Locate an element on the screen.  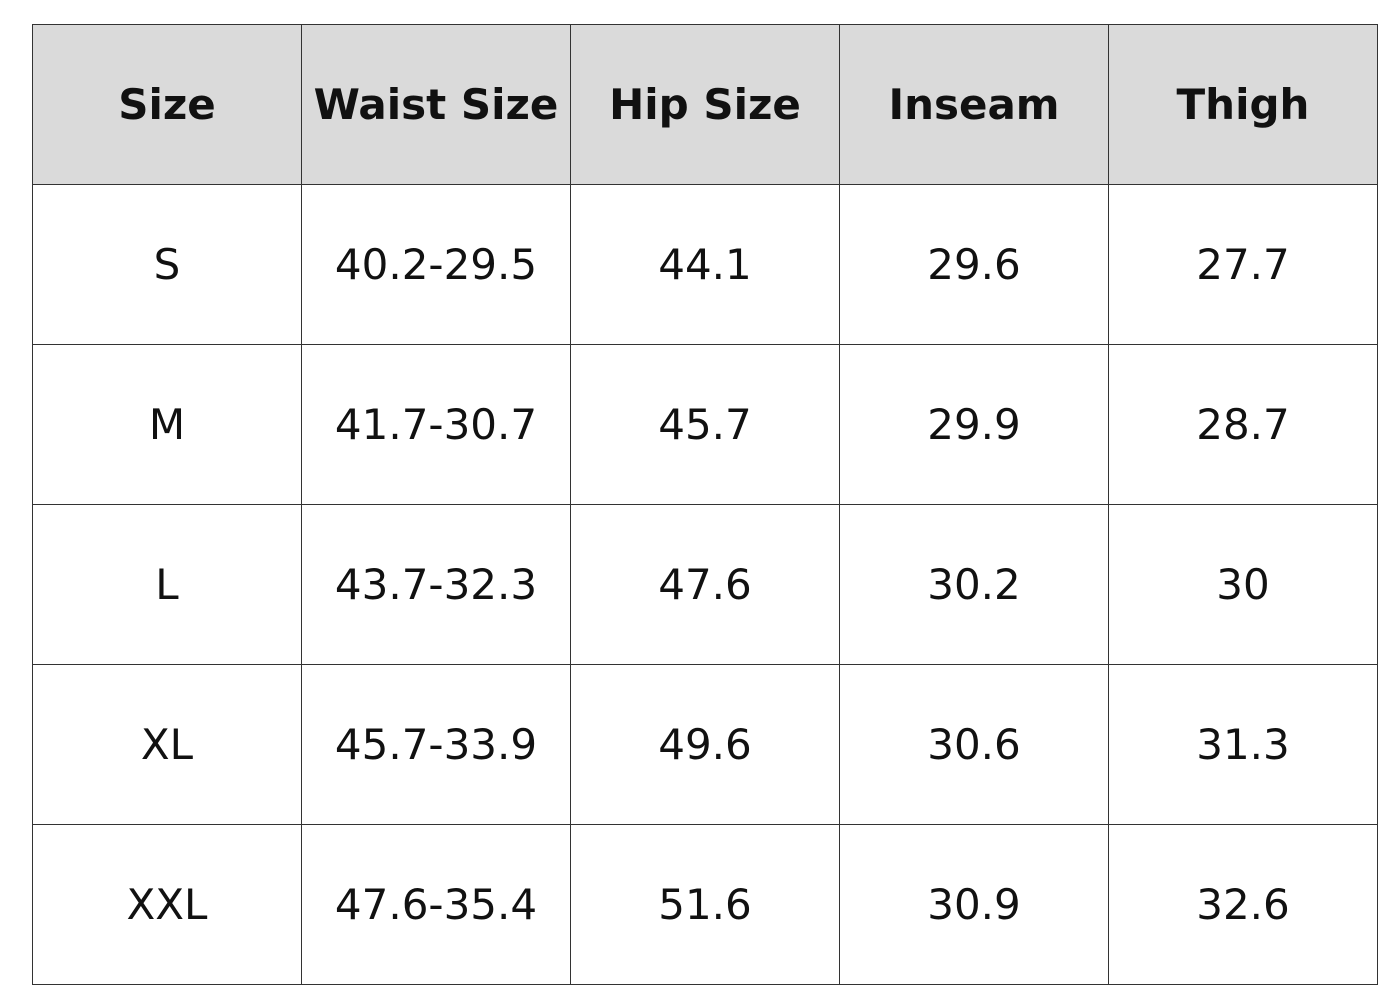
table-cell: 43.7-32.3 is located at coordinates (436, 584).